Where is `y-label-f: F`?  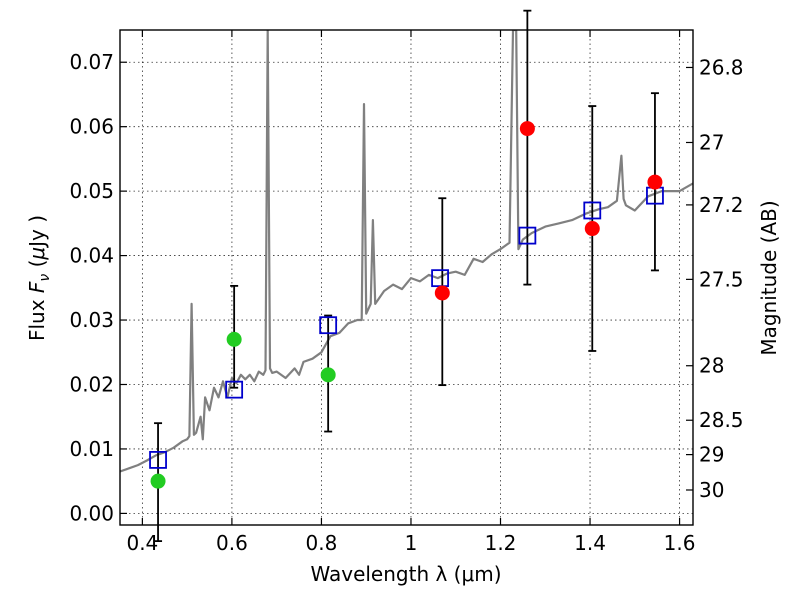
y-label-f: F is located at coordinates (37, 287).